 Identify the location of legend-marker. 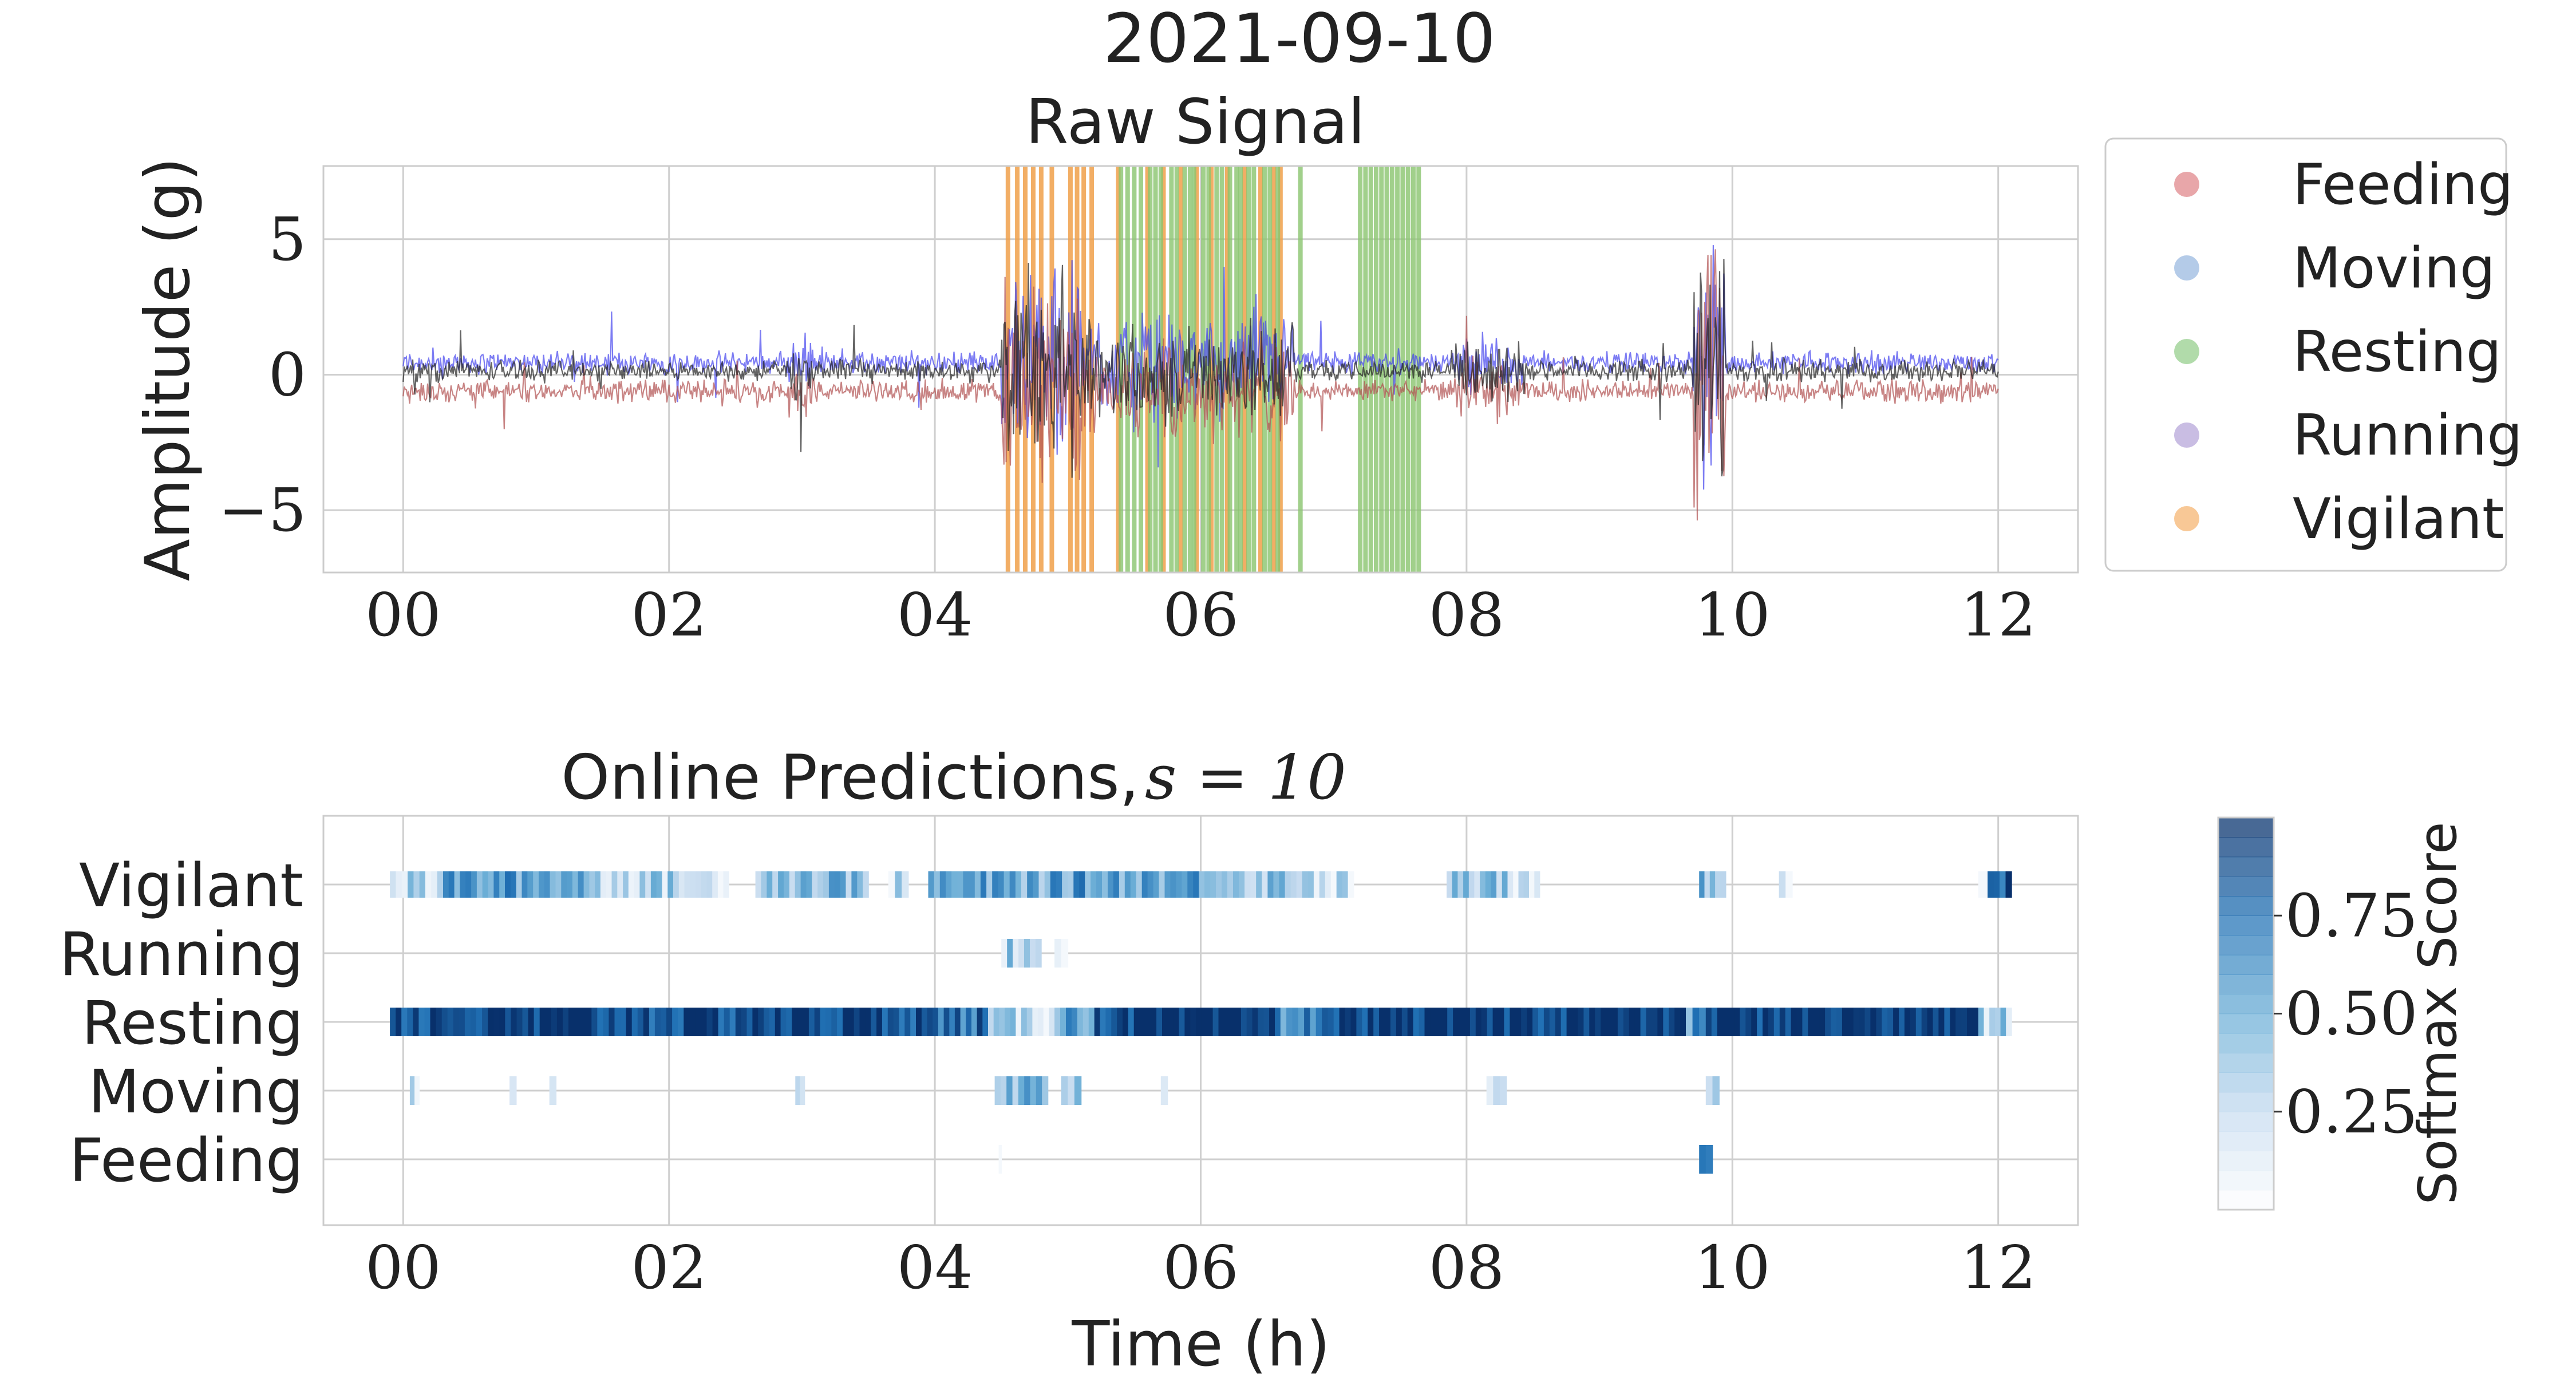
(2186, 436).